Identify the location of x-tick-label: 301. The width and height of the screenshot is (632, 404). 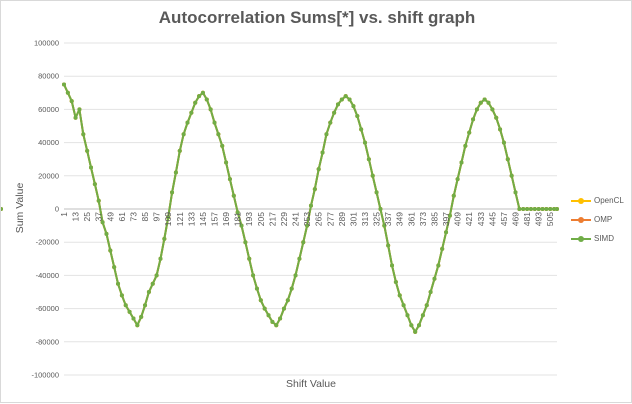
(353, 219).